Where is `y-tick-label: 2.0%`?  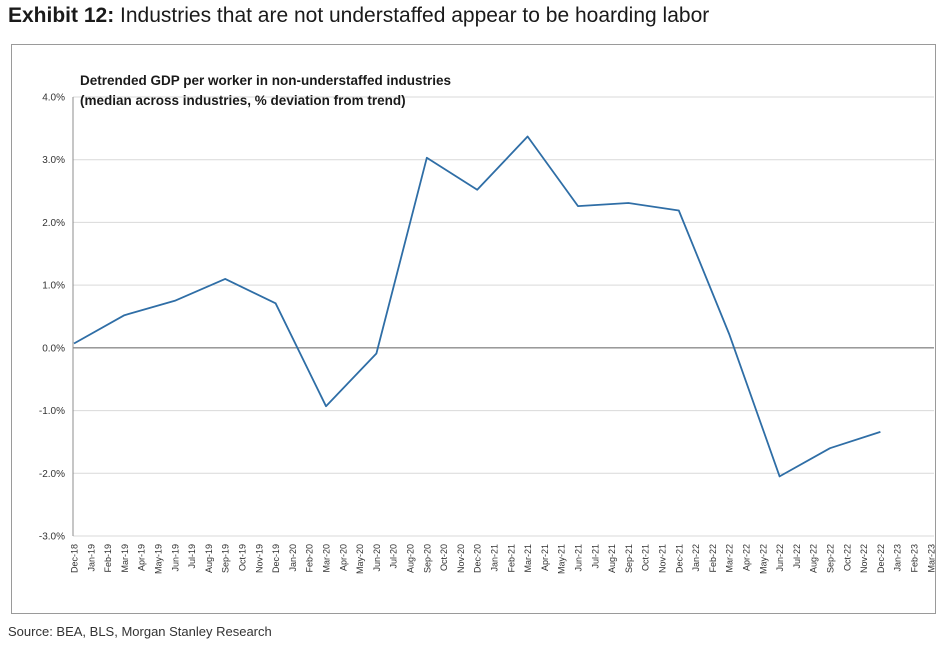 y-tick-label: 2.0% is located at coordinates (53, 223).